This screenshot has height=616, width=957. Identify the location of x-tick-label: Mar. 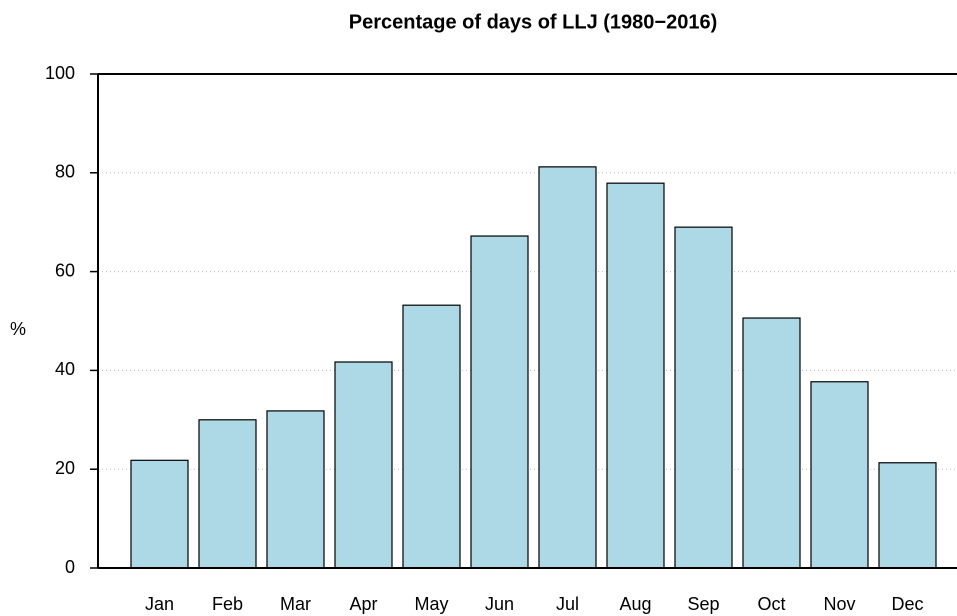
(295, 604).